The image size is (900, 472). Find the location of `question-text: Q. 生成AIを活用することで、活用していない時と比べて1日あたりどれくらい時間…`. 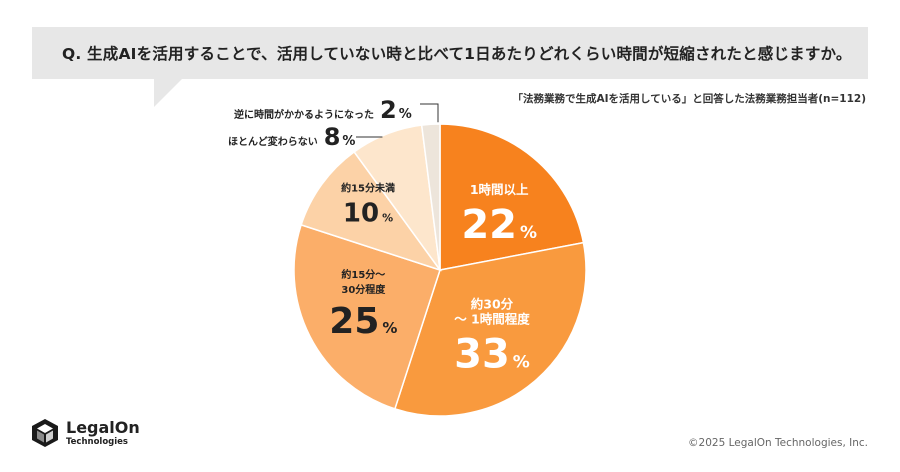

question-text: Q. 生成AIを活用することで、活用していない時と比べて1日あたりどれくらい時間… is located at coordinates (457, 54).